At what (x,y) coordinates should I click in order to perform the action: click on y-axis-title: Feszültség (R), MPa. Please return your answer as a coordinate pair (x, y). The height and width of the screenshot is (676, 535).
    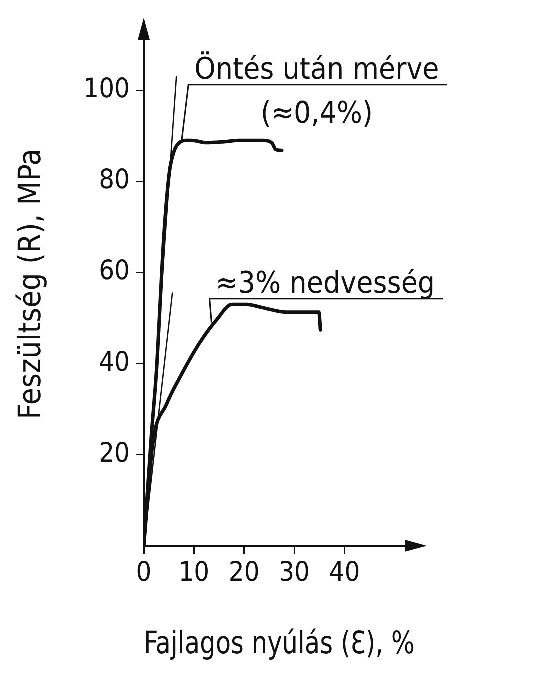
    Looking at the image, I should click on (30, 284).